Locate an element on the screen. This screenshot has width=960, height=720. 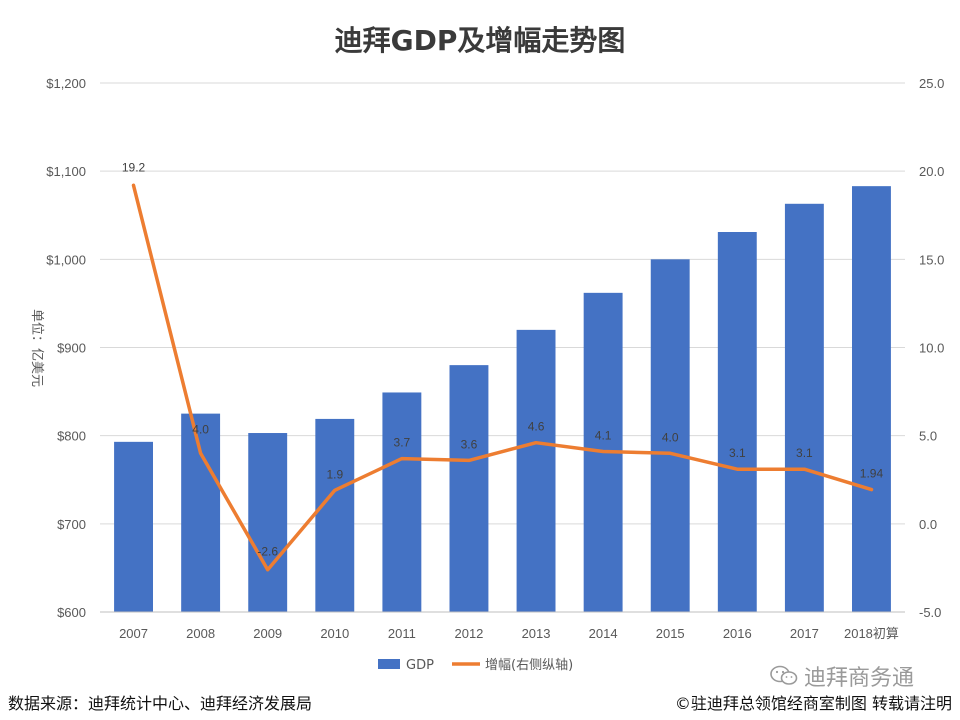
y-right-tick-label: 5.0 is located at coordinates (928, 436).